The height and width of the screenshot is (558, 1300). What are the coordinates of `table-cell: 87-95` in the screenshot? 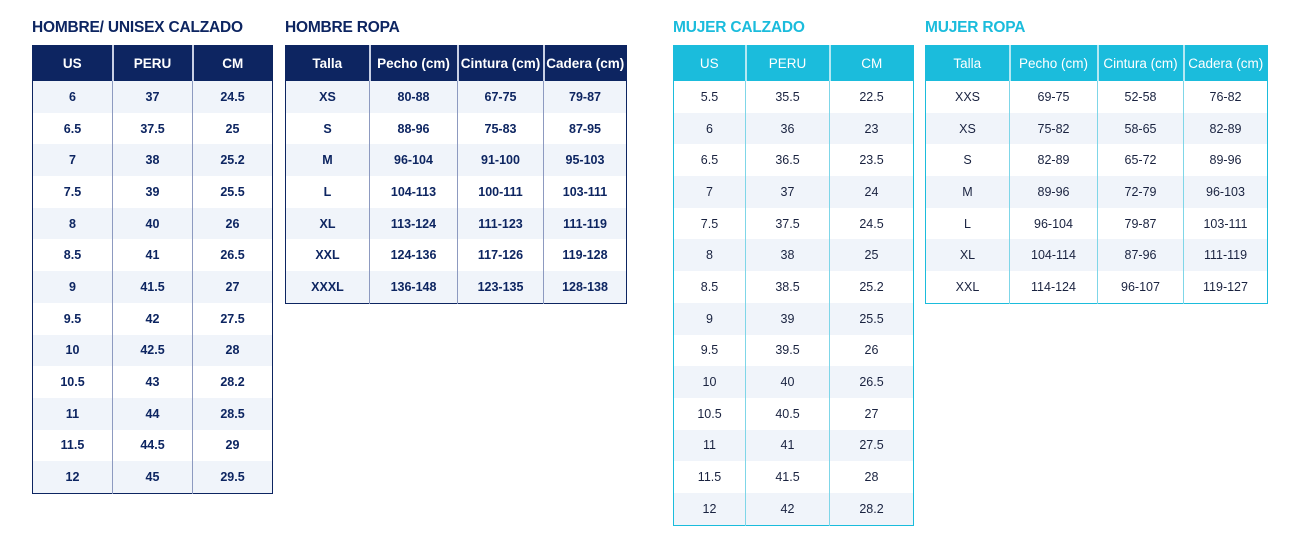 It's located at (585, 128).